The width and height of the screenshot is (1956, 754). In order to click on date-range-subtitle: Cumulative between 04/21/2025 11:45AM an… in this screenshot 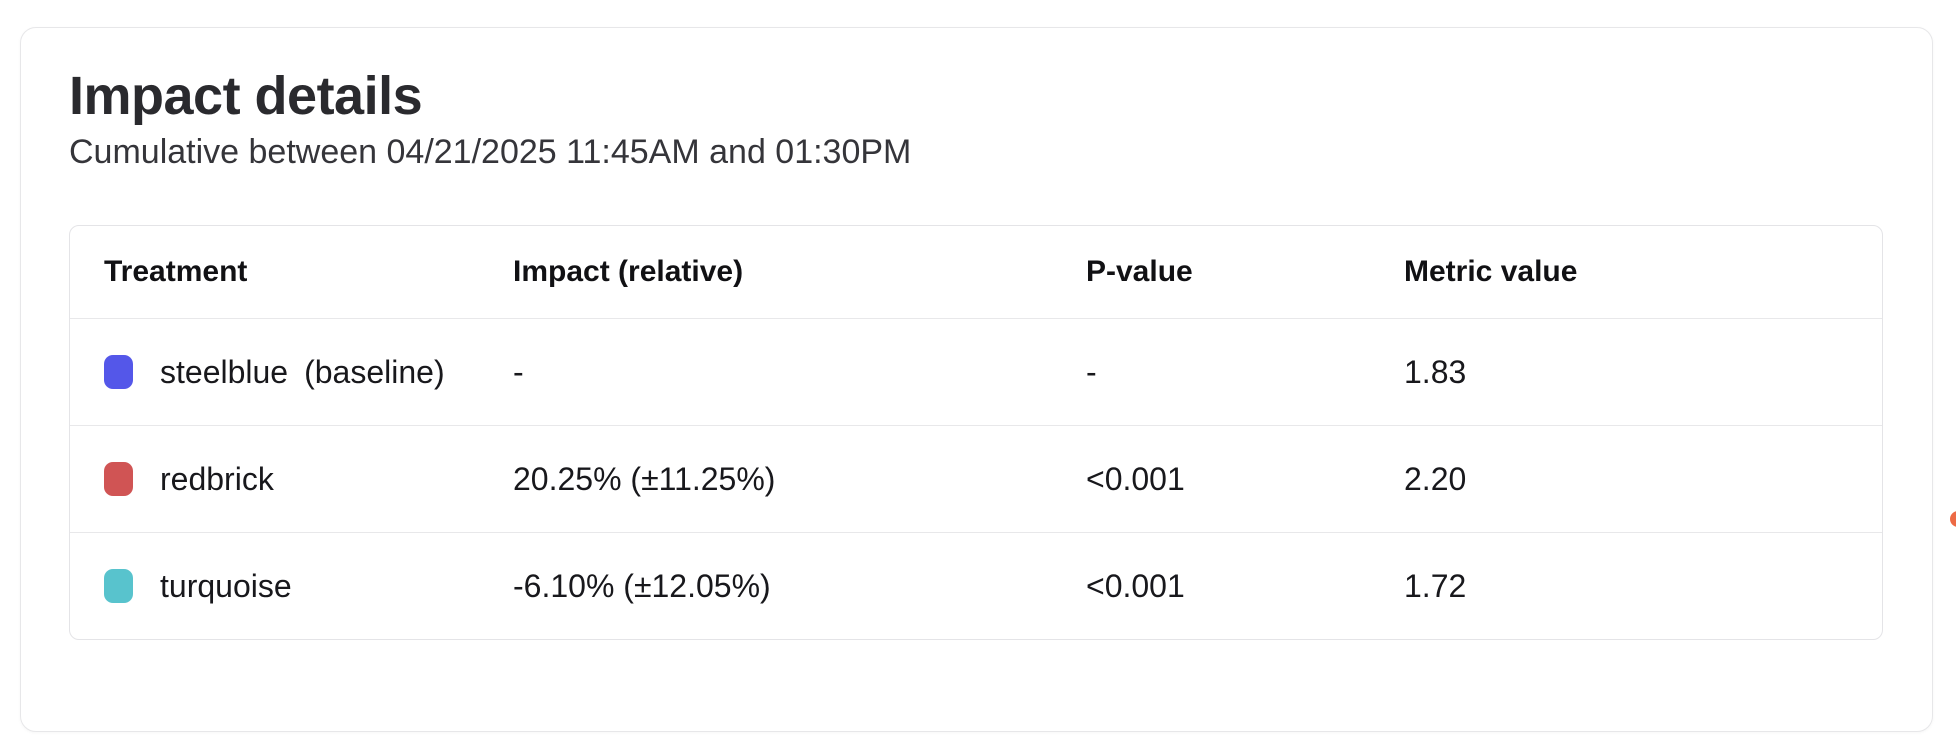, I will do `click(490, 151)`.